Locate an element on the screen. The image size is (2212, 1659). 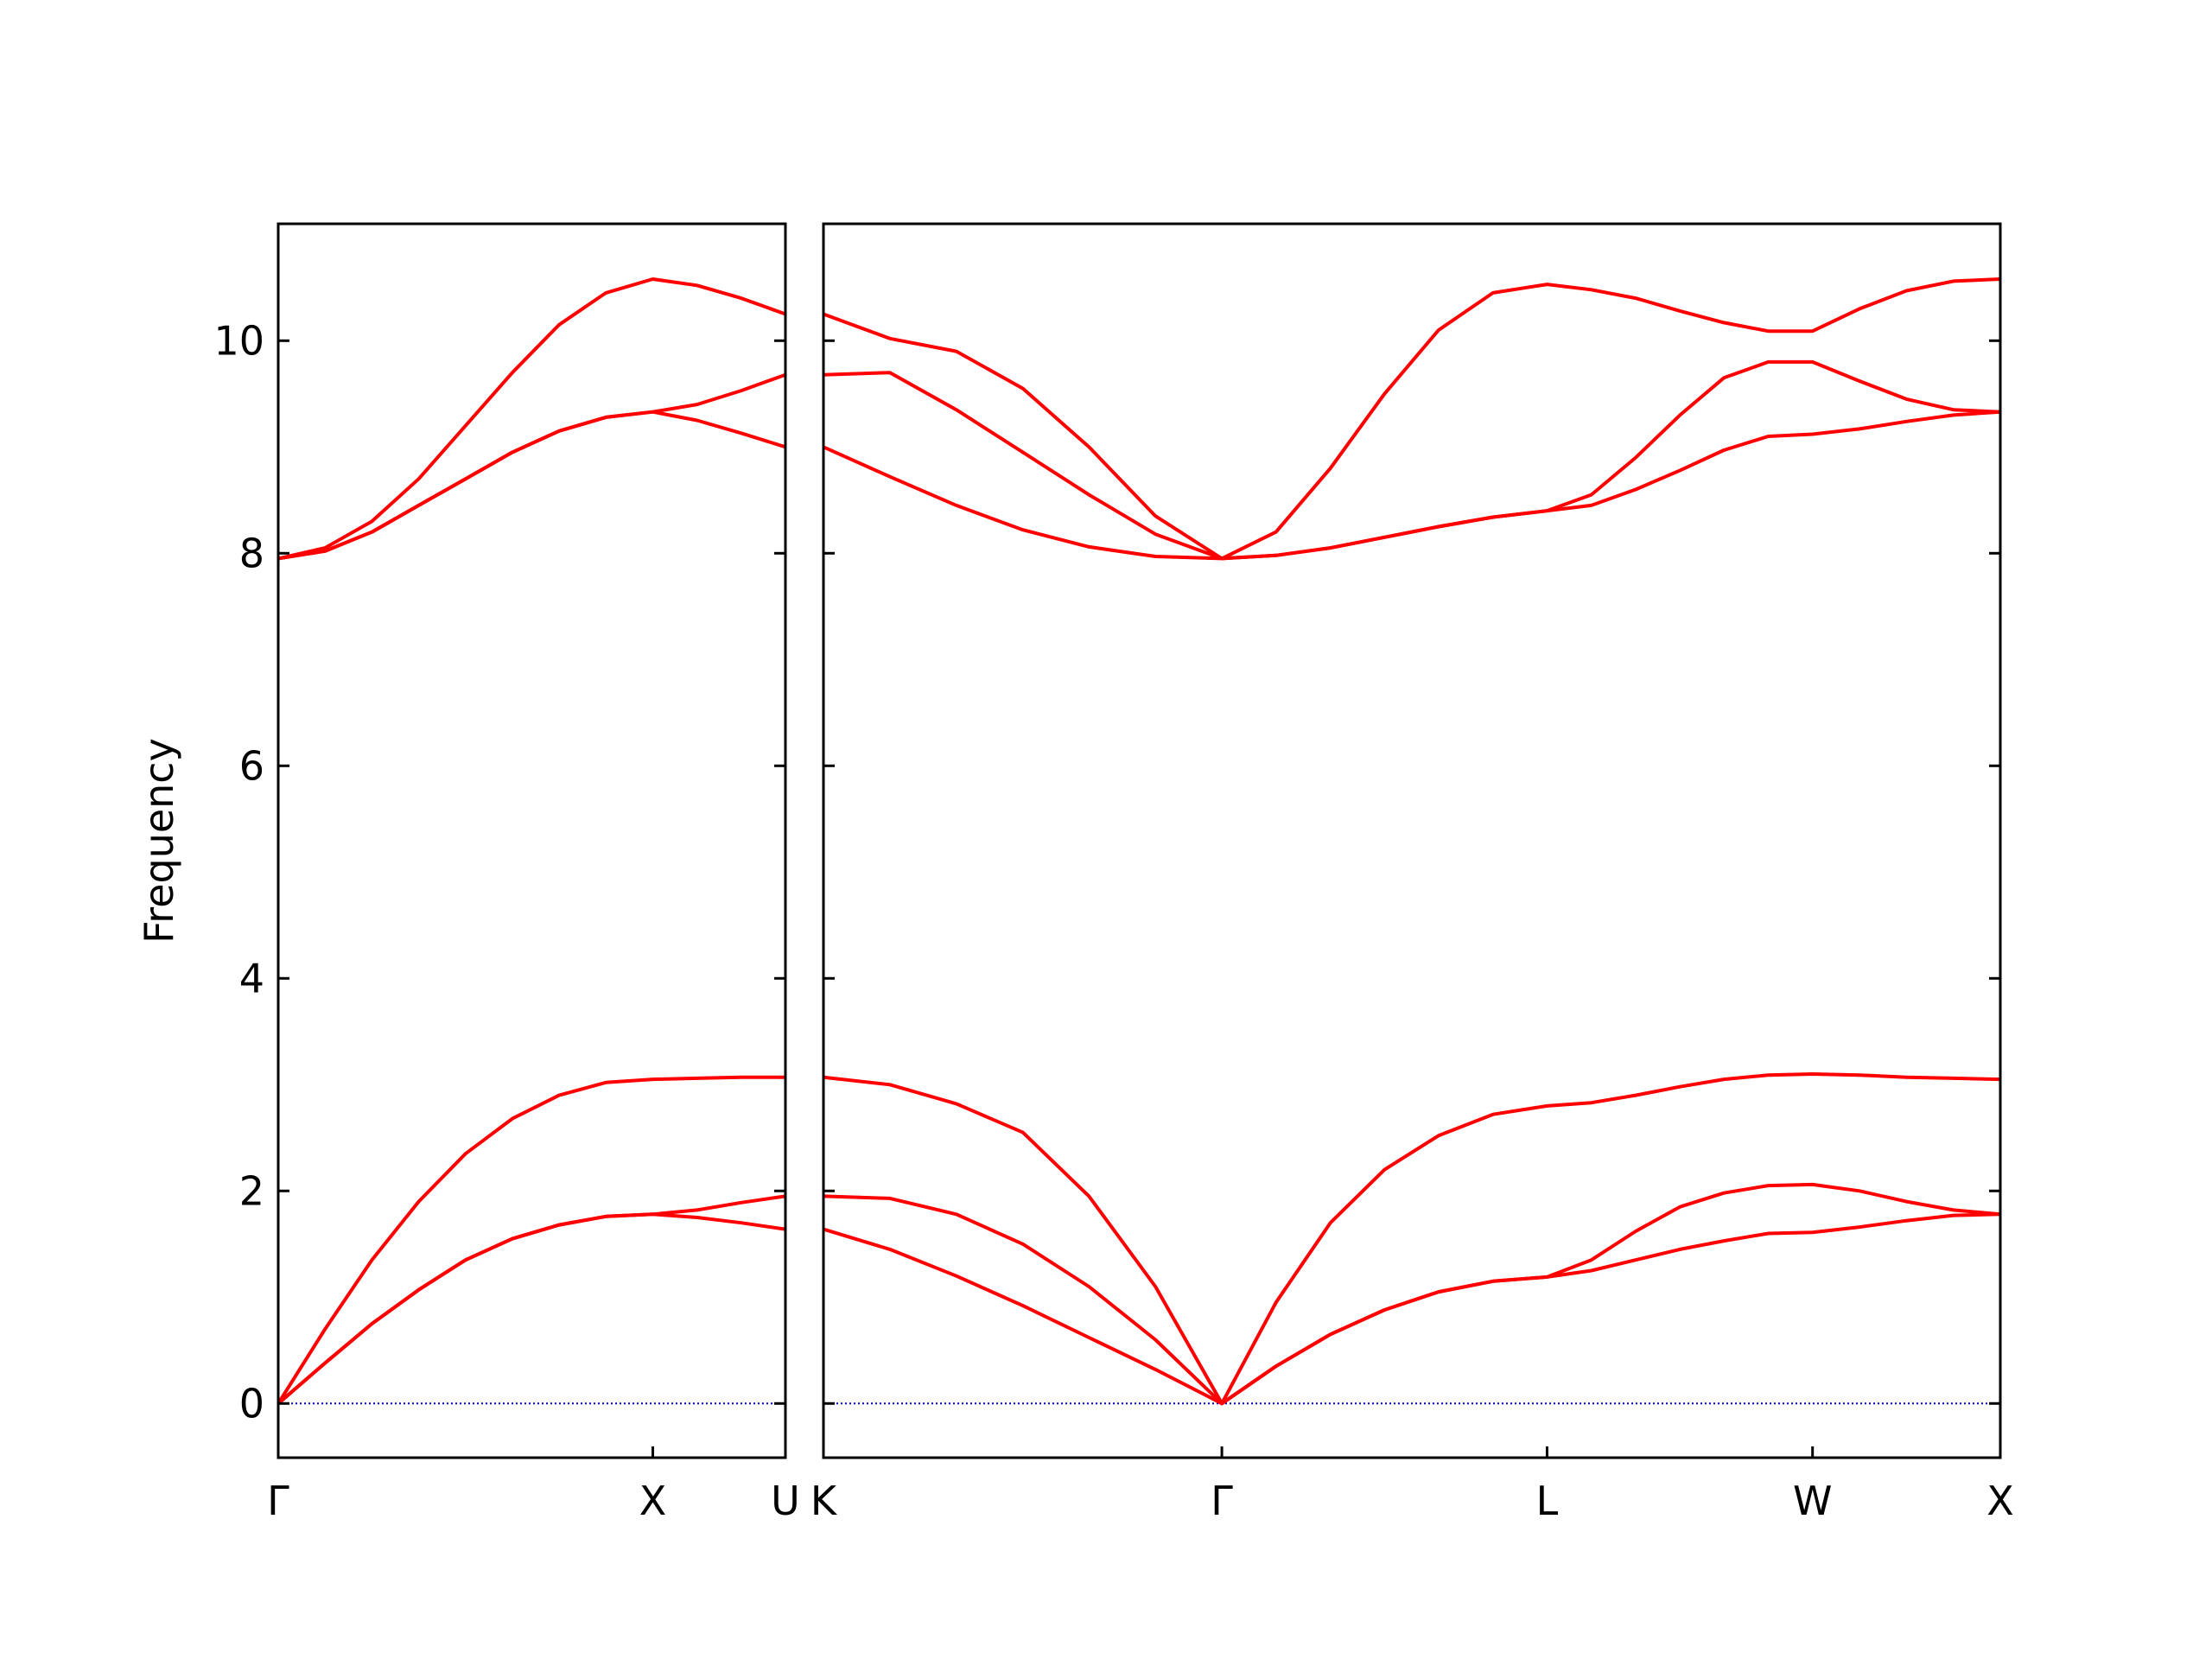
y-tick-label: 6 is located at coordinates (251, 765).